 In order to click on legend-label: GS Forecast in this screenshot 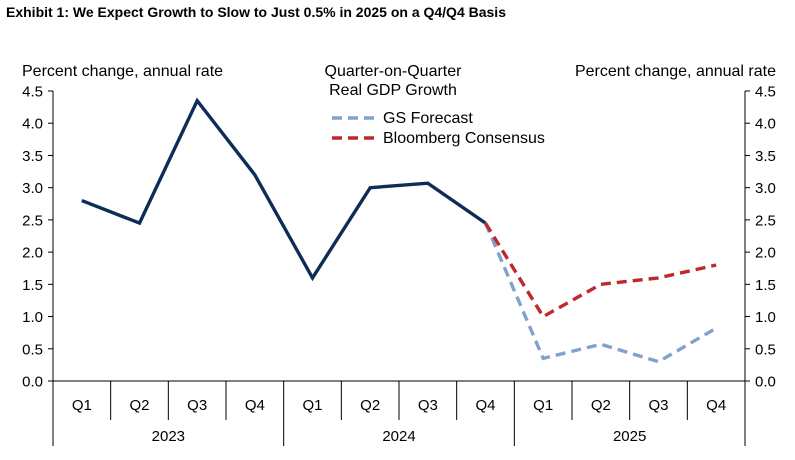, I will do `click(428, 118)`.